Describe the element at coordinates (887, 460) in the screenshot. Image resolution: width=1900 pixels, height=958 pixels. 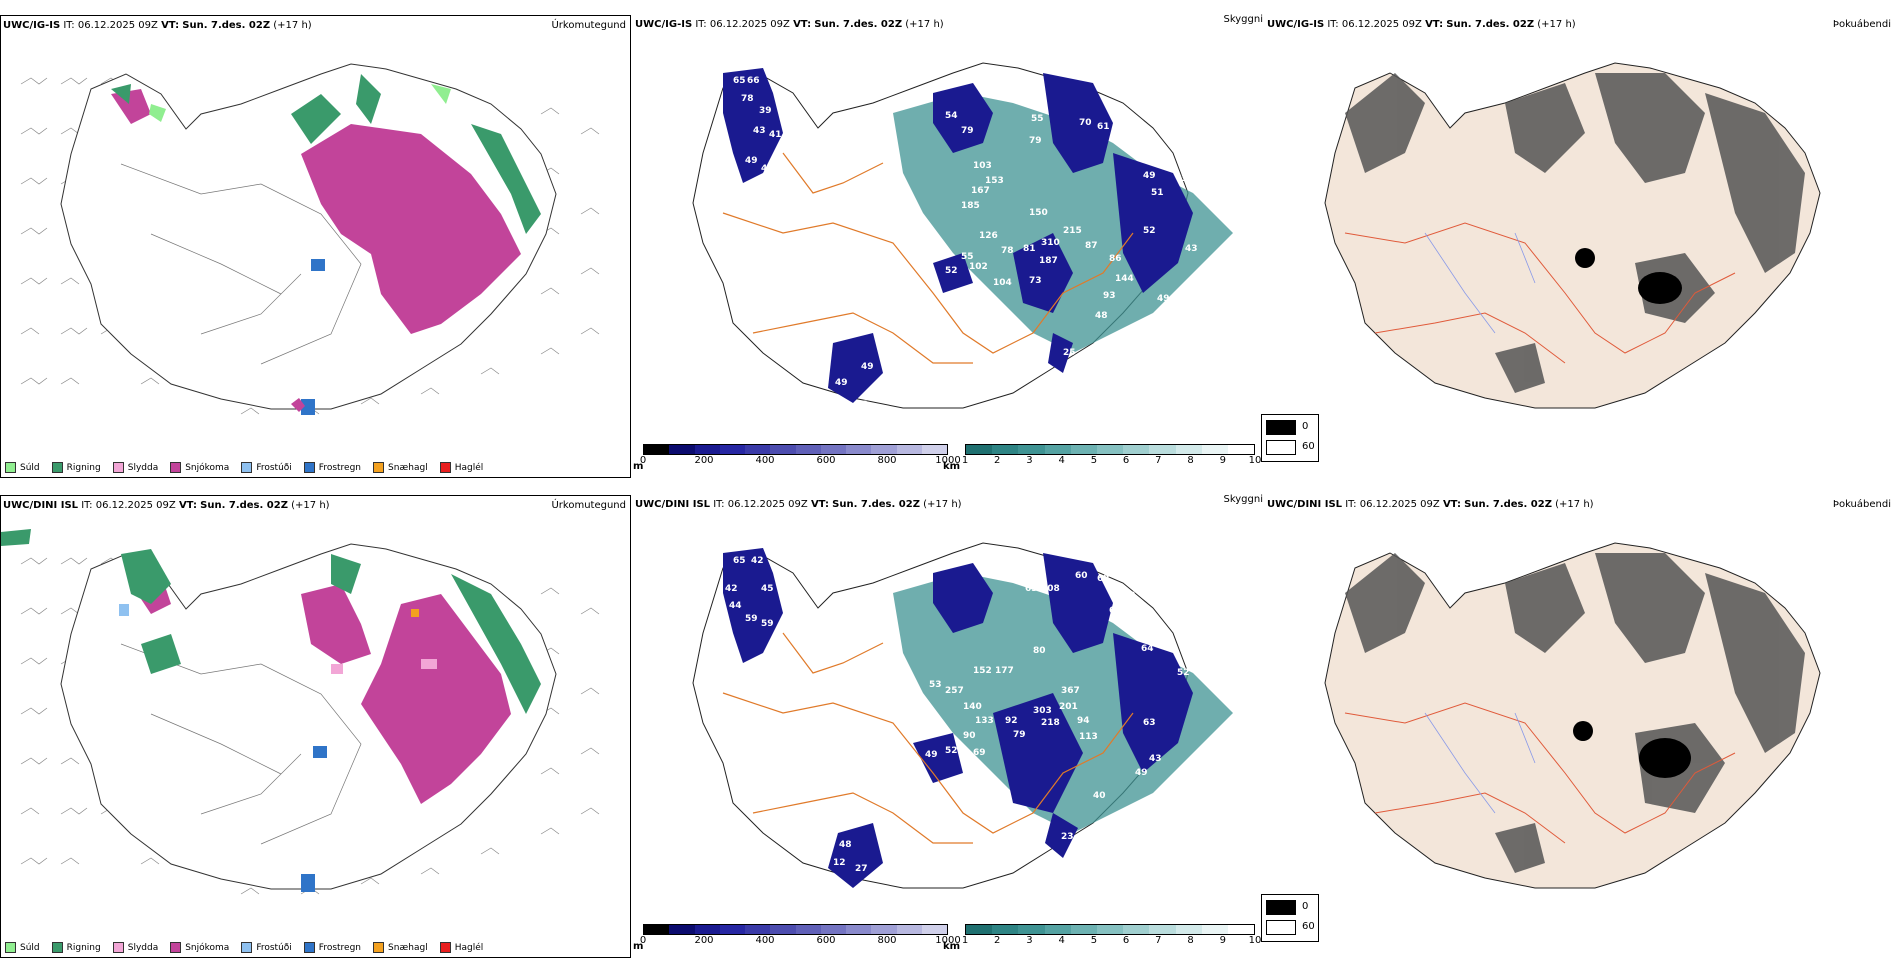
I see `colorbar-tick: 800` at that location.